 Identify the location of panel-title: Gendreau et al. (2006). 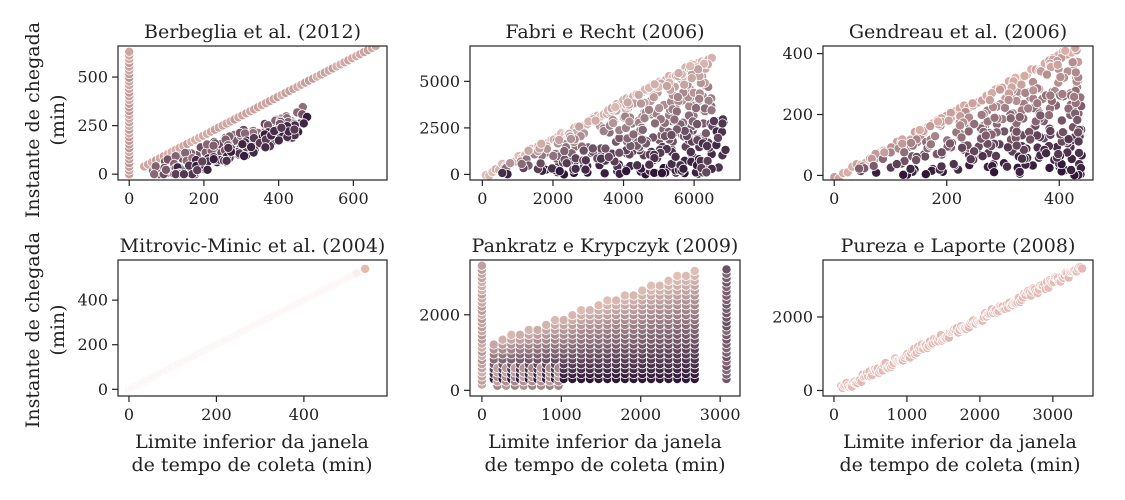
(958, 32).